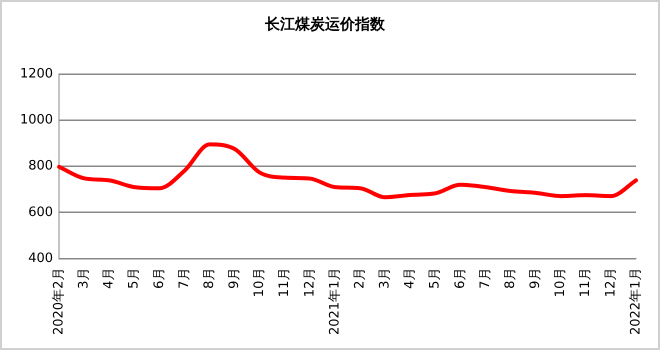  What do you see at coordinates (347, 171) in the screenshot?
I see `line-series` at bounding box center [347, 171].